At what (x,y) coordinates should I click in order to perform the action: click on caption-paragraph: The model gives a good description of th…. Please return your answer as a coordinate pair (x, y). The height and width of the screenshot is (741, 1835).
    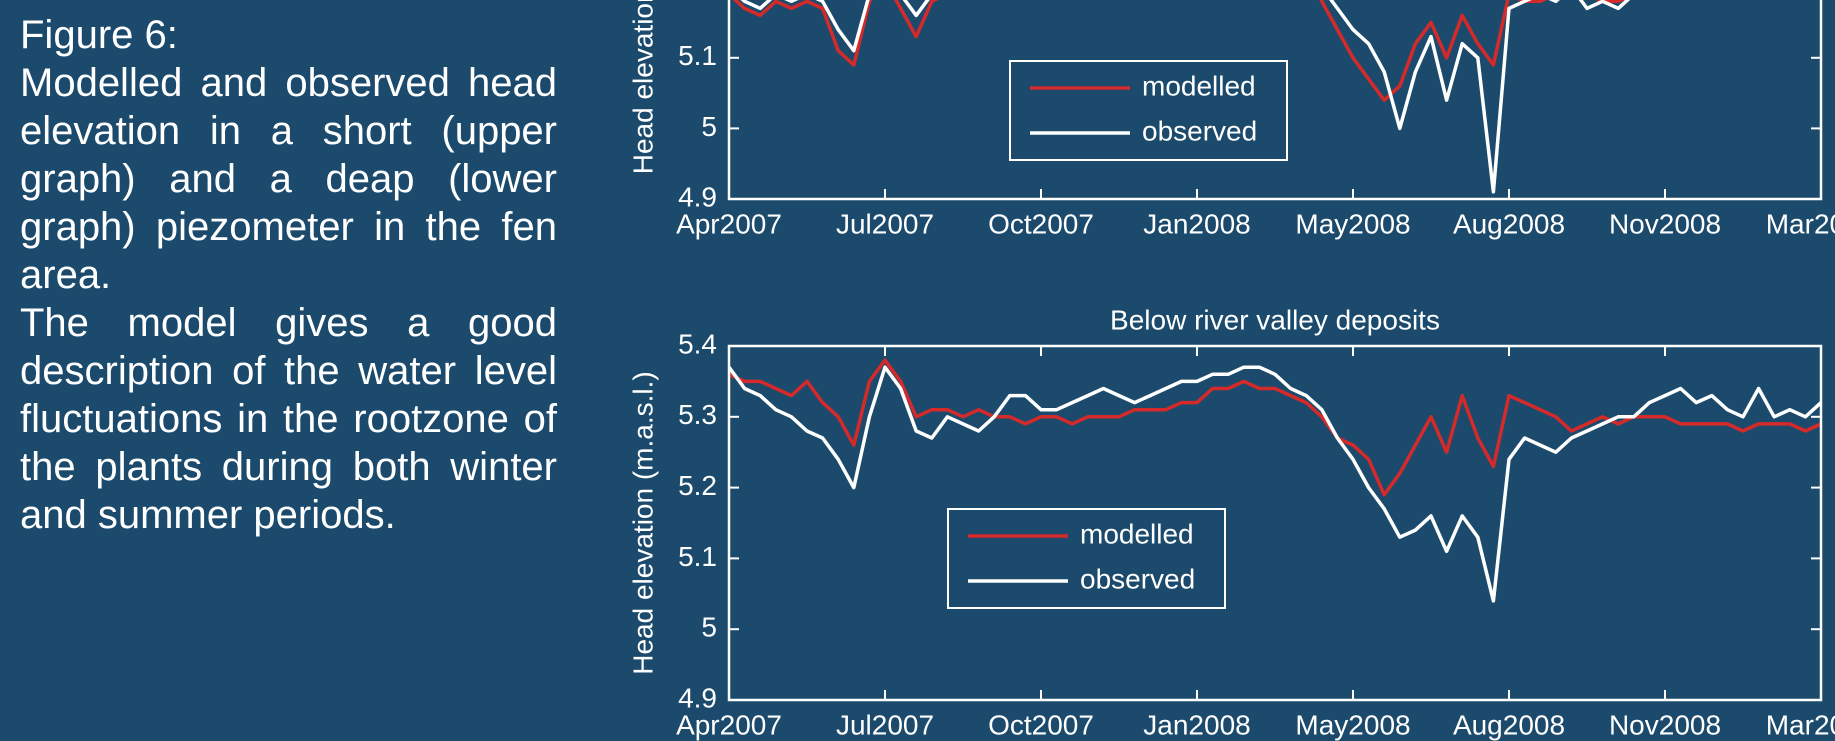
    Looking at the image, I should click on (288, 419).